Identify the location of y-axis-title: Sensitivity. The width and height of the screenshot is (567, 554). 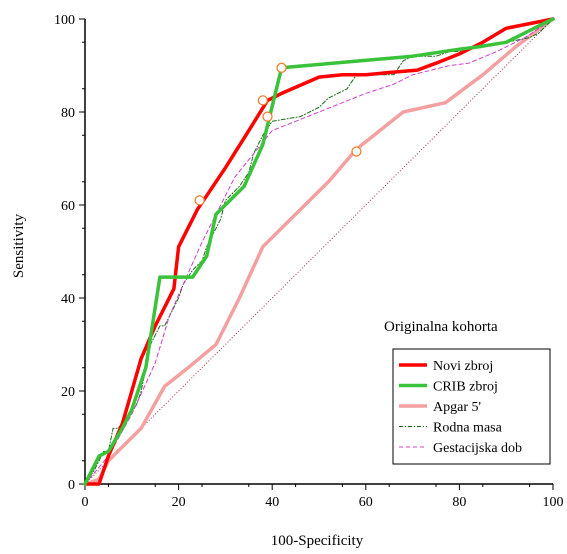
(19, 245).